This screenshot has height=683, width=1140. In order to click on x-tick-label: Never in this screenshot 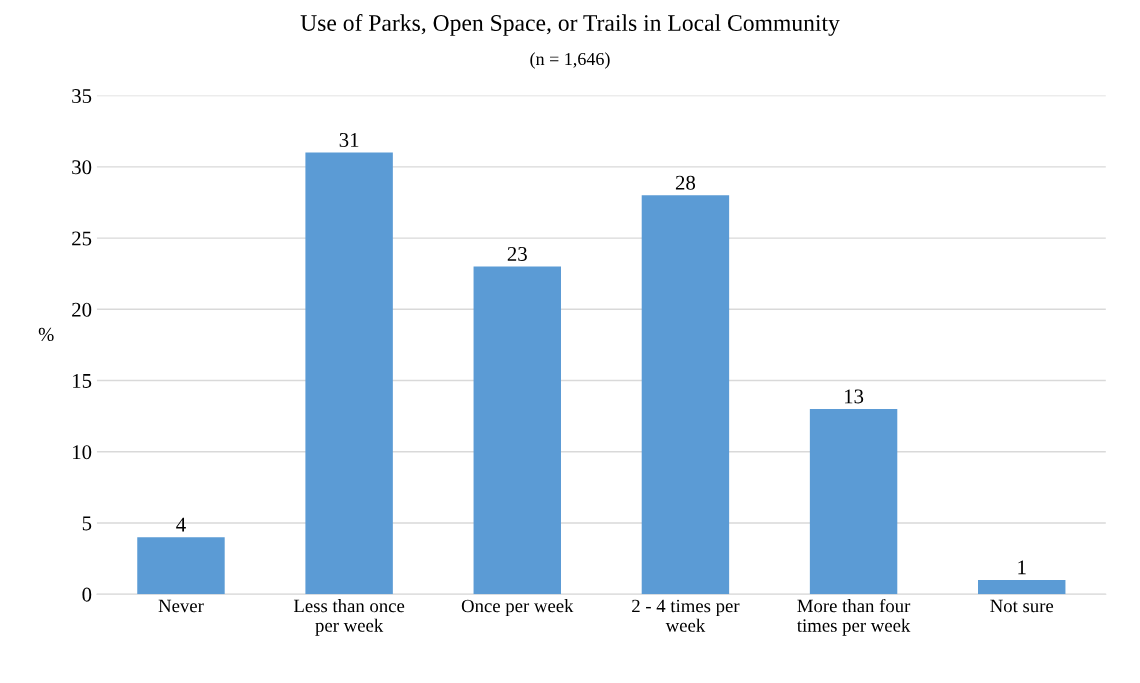, I will do `click(181, 606)`.